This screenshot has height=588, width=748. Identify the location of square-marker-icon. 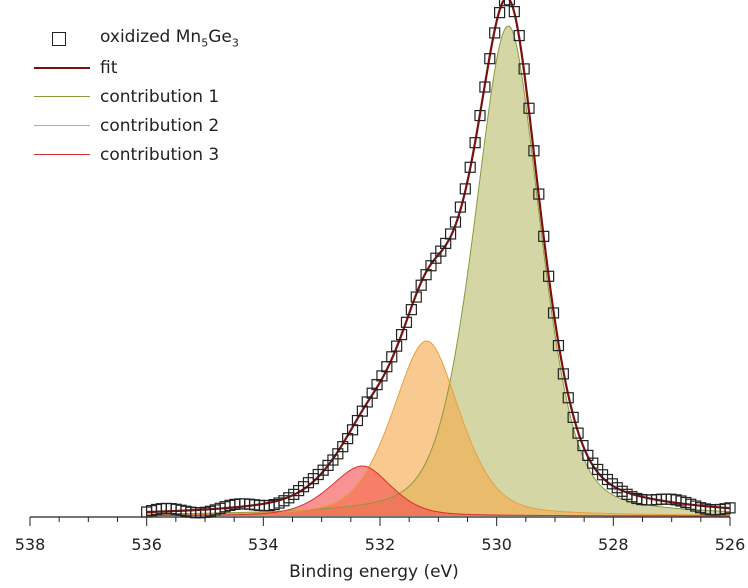
(59, 38).